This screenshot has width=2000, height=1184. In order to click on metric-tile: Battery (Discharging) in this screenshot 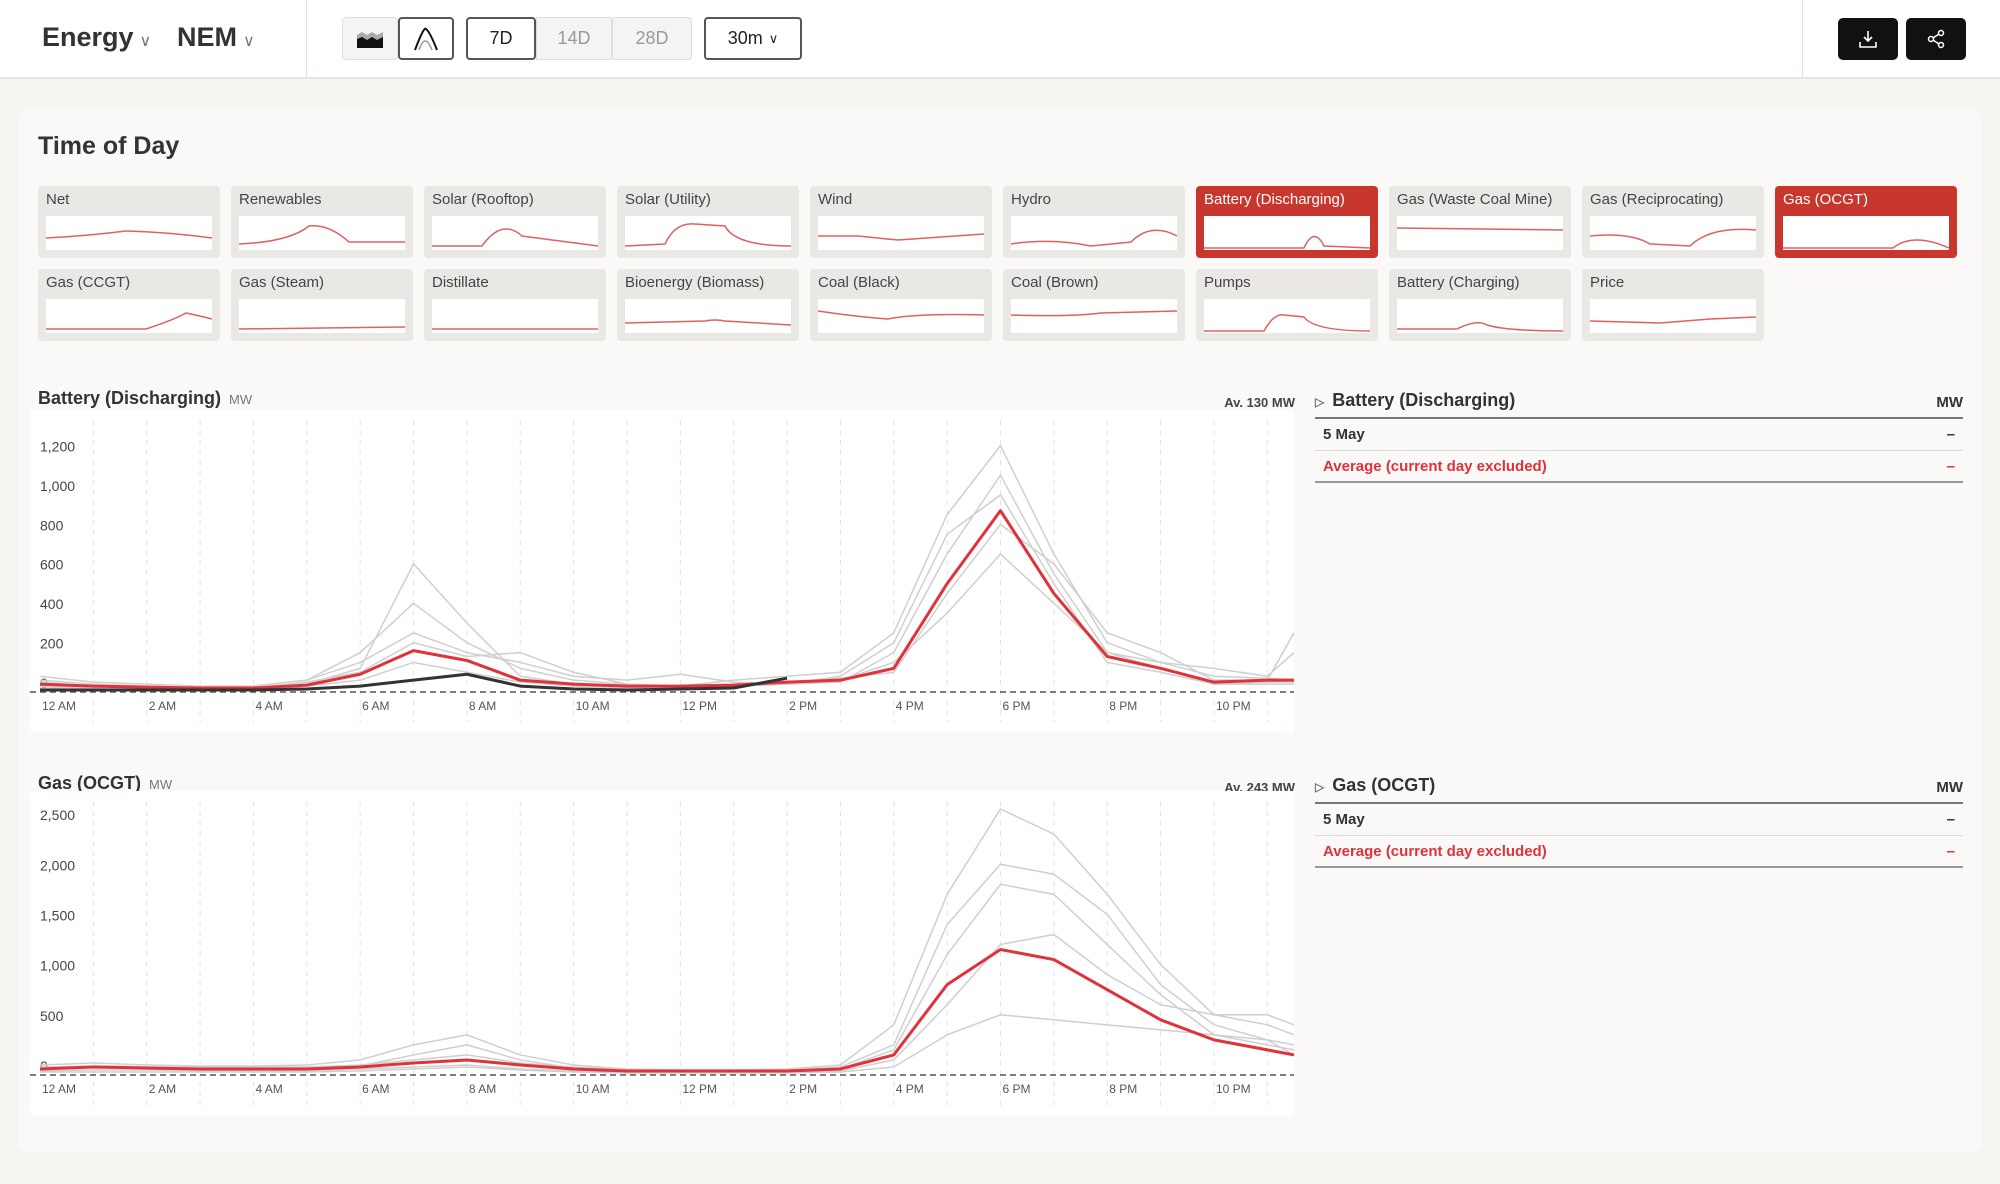, I will do `click(1287, 222)`.